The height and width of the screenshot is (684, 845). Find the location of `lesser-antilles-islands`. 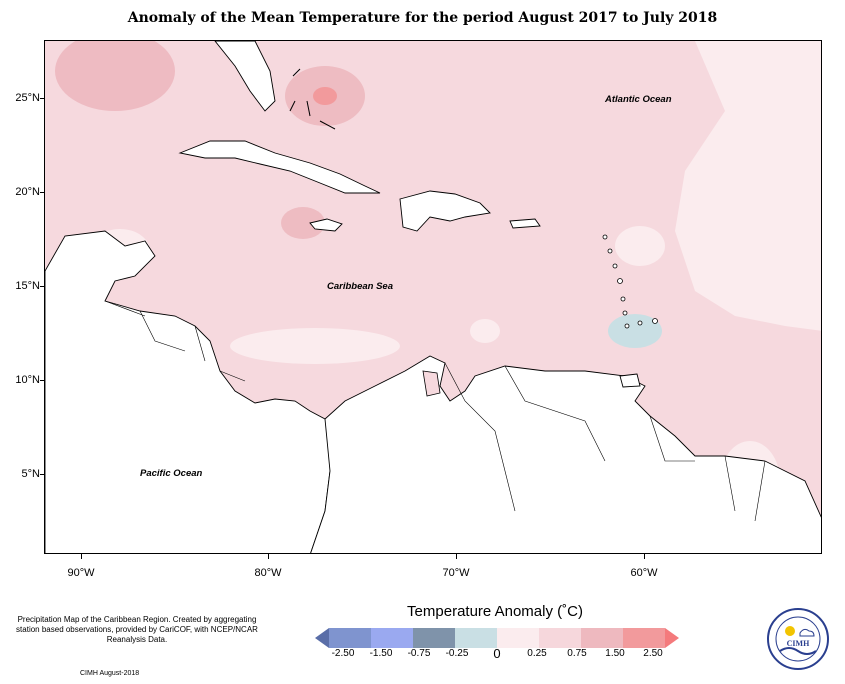

lesser-antilles-islands is located at coordinates (630, 281).